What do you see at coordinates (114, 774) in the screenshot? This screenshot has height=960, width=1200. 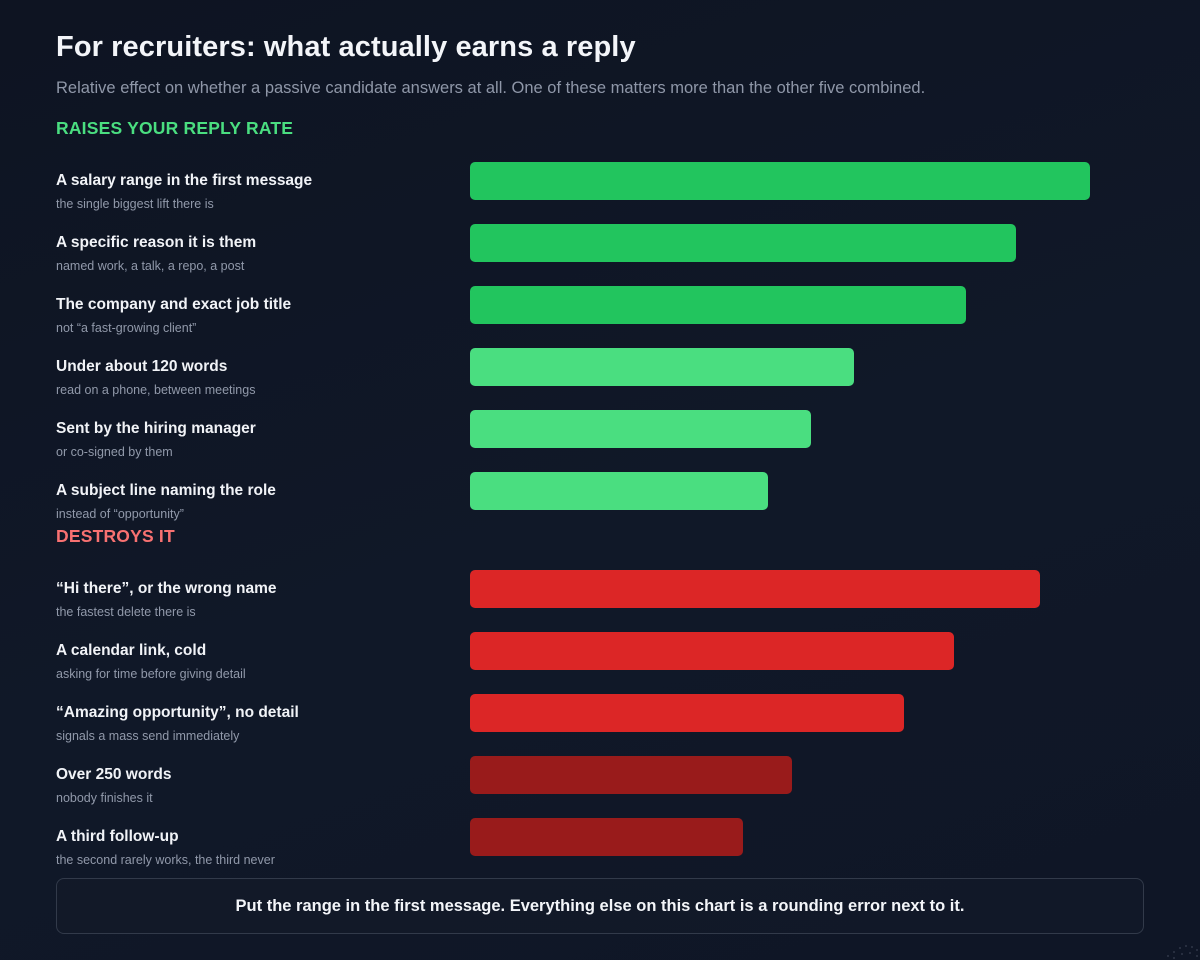 I see `bar-label: Over 250 words` at bounding box center [114, 774].